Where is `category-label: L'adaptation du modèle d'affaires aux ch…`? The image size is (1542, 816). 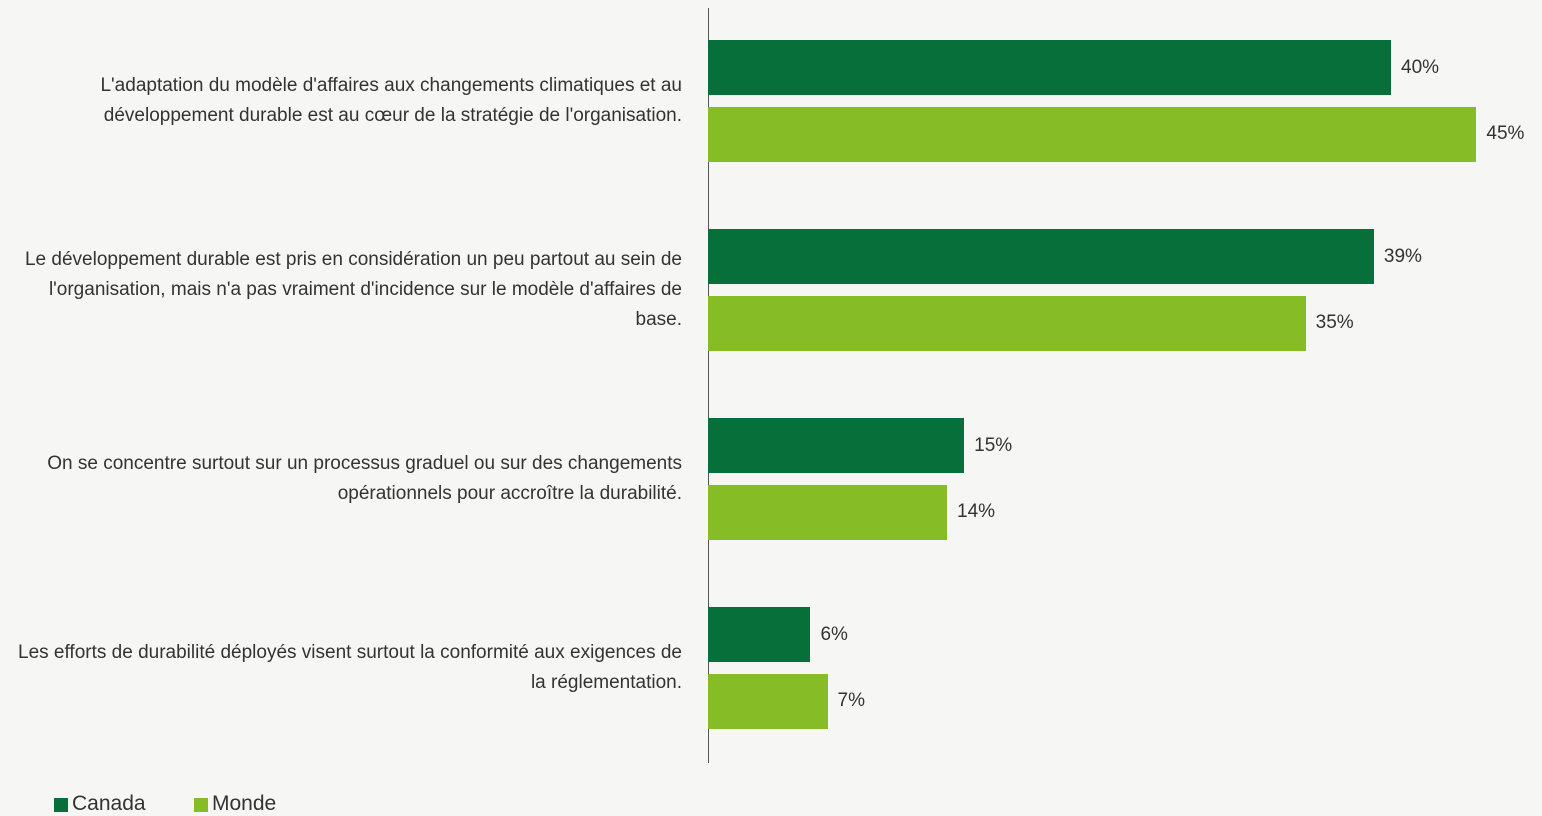
category-label: L'adaptation du modèle d'affaires aux ch… is located at coordinates (391, 100).